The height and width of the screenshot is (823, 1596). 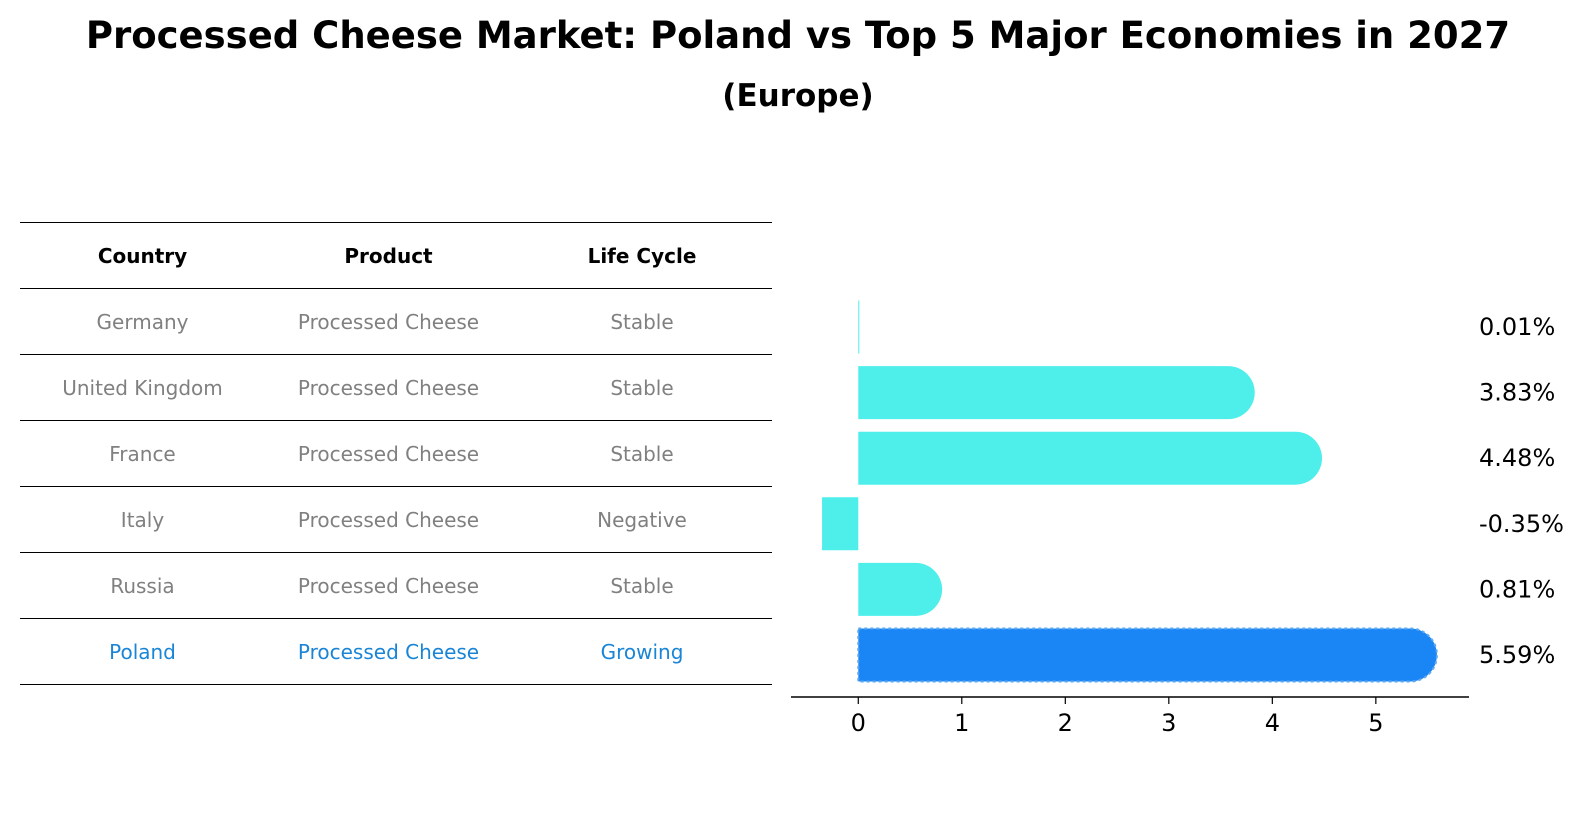 What do you see at coordinates (1521, 524) in the screenshot?
I see `value-label: -0.35%` at bounding box center [1521, 524].